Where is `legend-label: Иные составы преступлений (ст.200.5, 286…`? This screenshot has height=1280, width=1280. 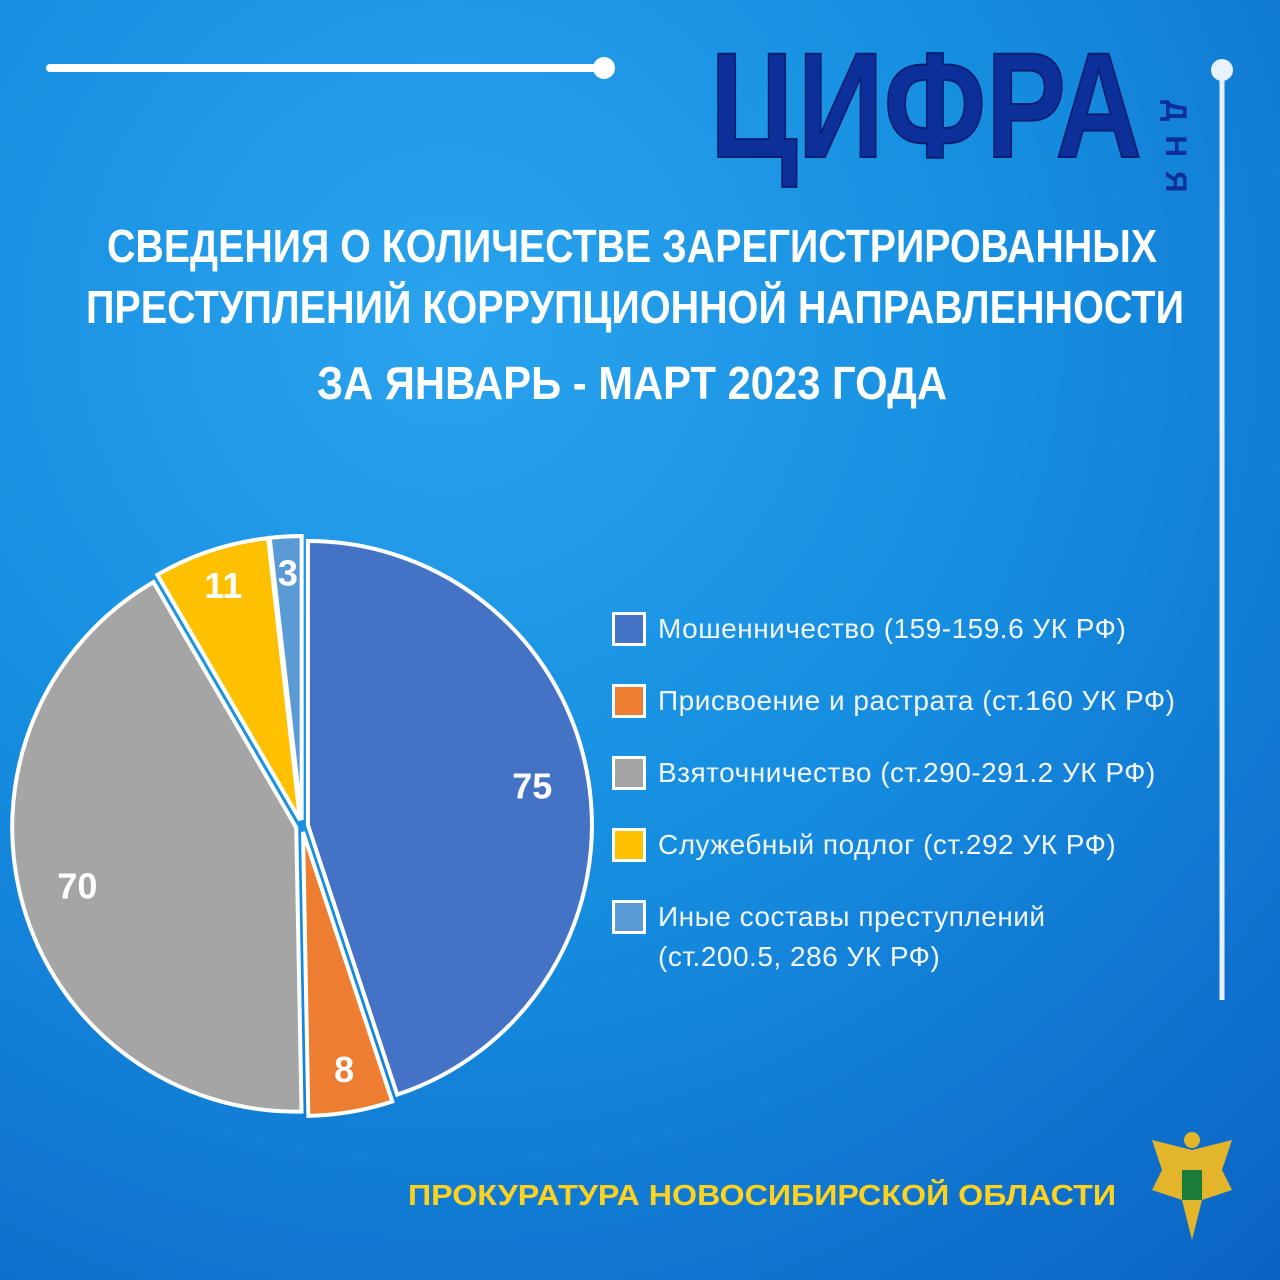
legend-label: Иные составы преступлений (ст.200.5, 286… is located at coordinates (852, 936).